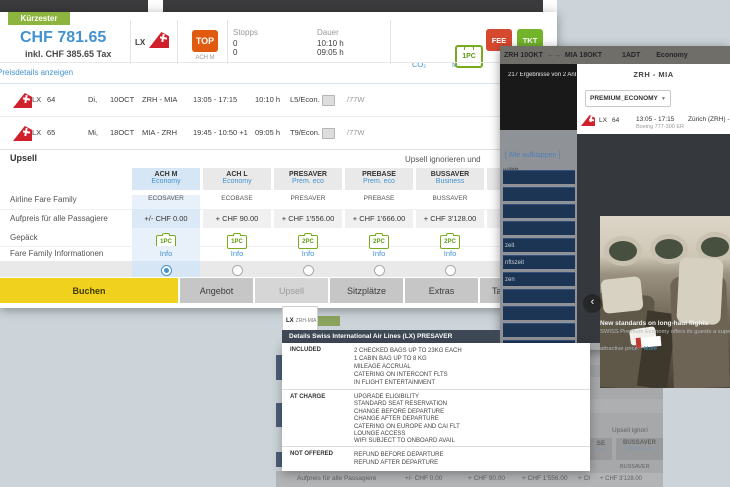  Describe the element at coordinates (205, 58) in the screenshot. I see `fare-basis-code: ACH M` at that location.